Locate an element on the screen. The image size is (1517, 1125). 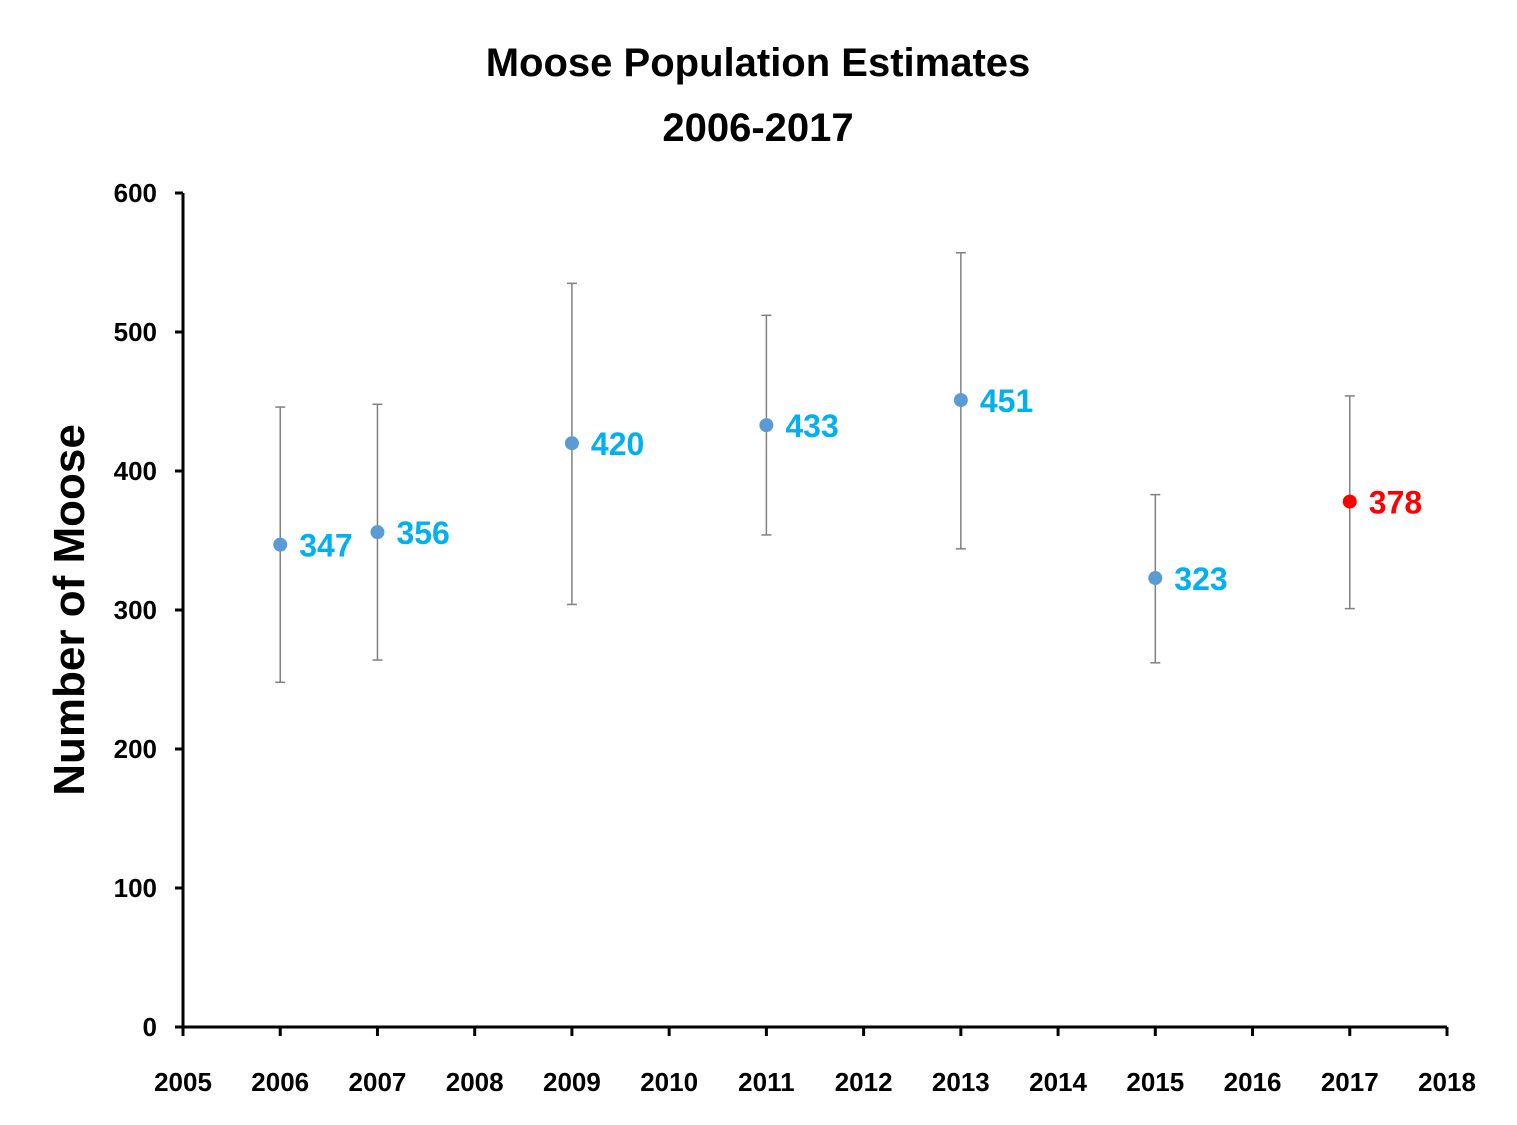
y-tick-label: 600 is located at coordinates (135, 193).